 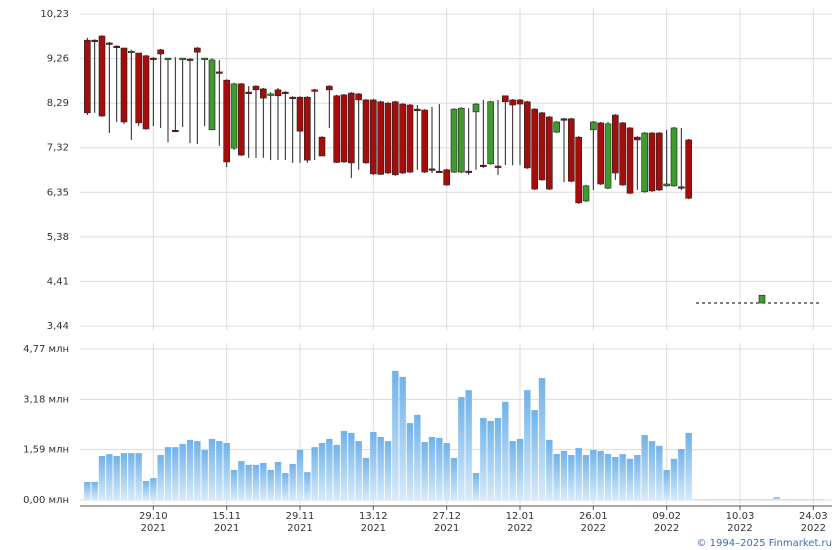 I want to click on y-tick-label: 8,29, so click(x=58, y=103).